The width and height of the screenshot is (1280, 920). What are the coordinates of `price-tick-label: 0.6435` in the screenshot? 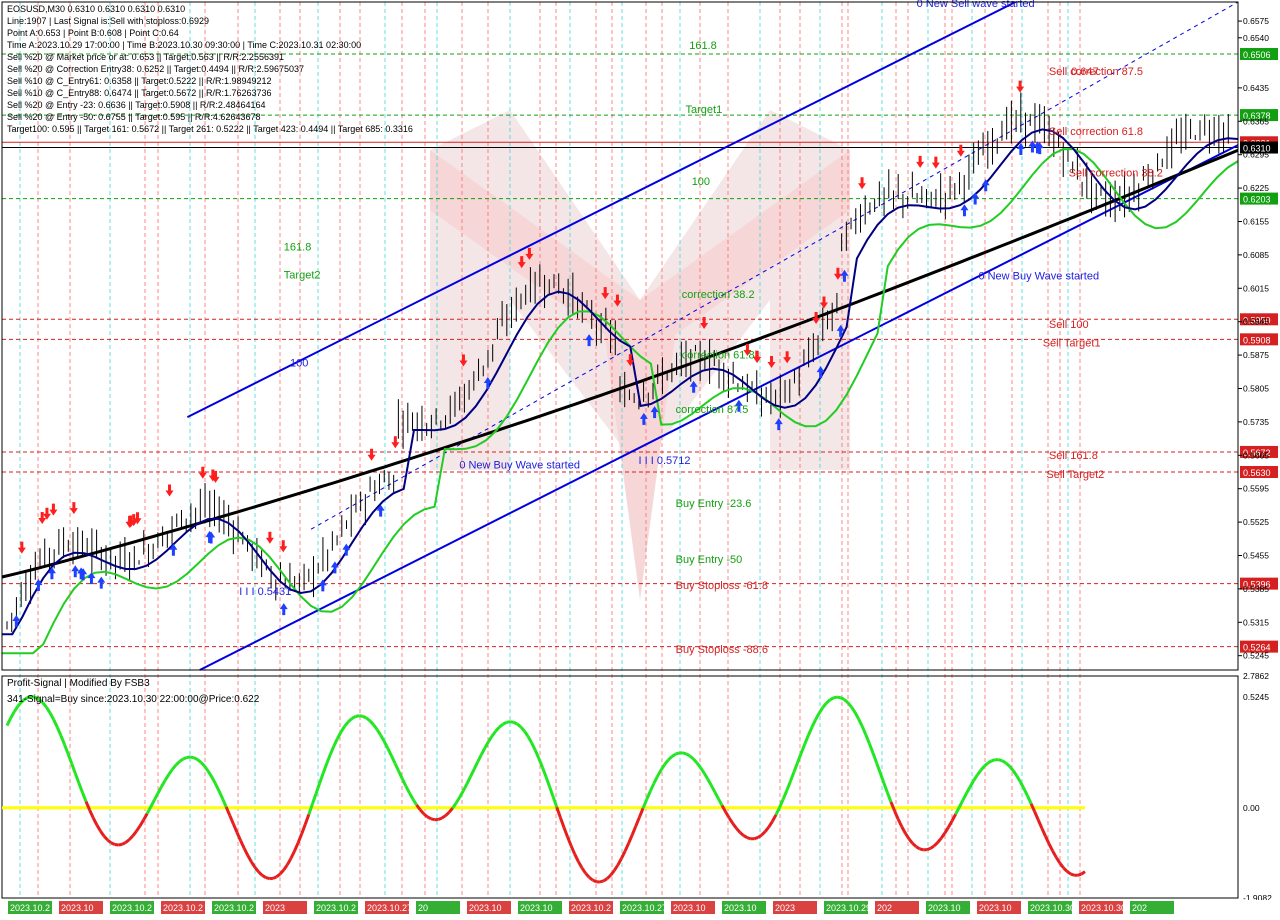 It's located at (1256, 88).